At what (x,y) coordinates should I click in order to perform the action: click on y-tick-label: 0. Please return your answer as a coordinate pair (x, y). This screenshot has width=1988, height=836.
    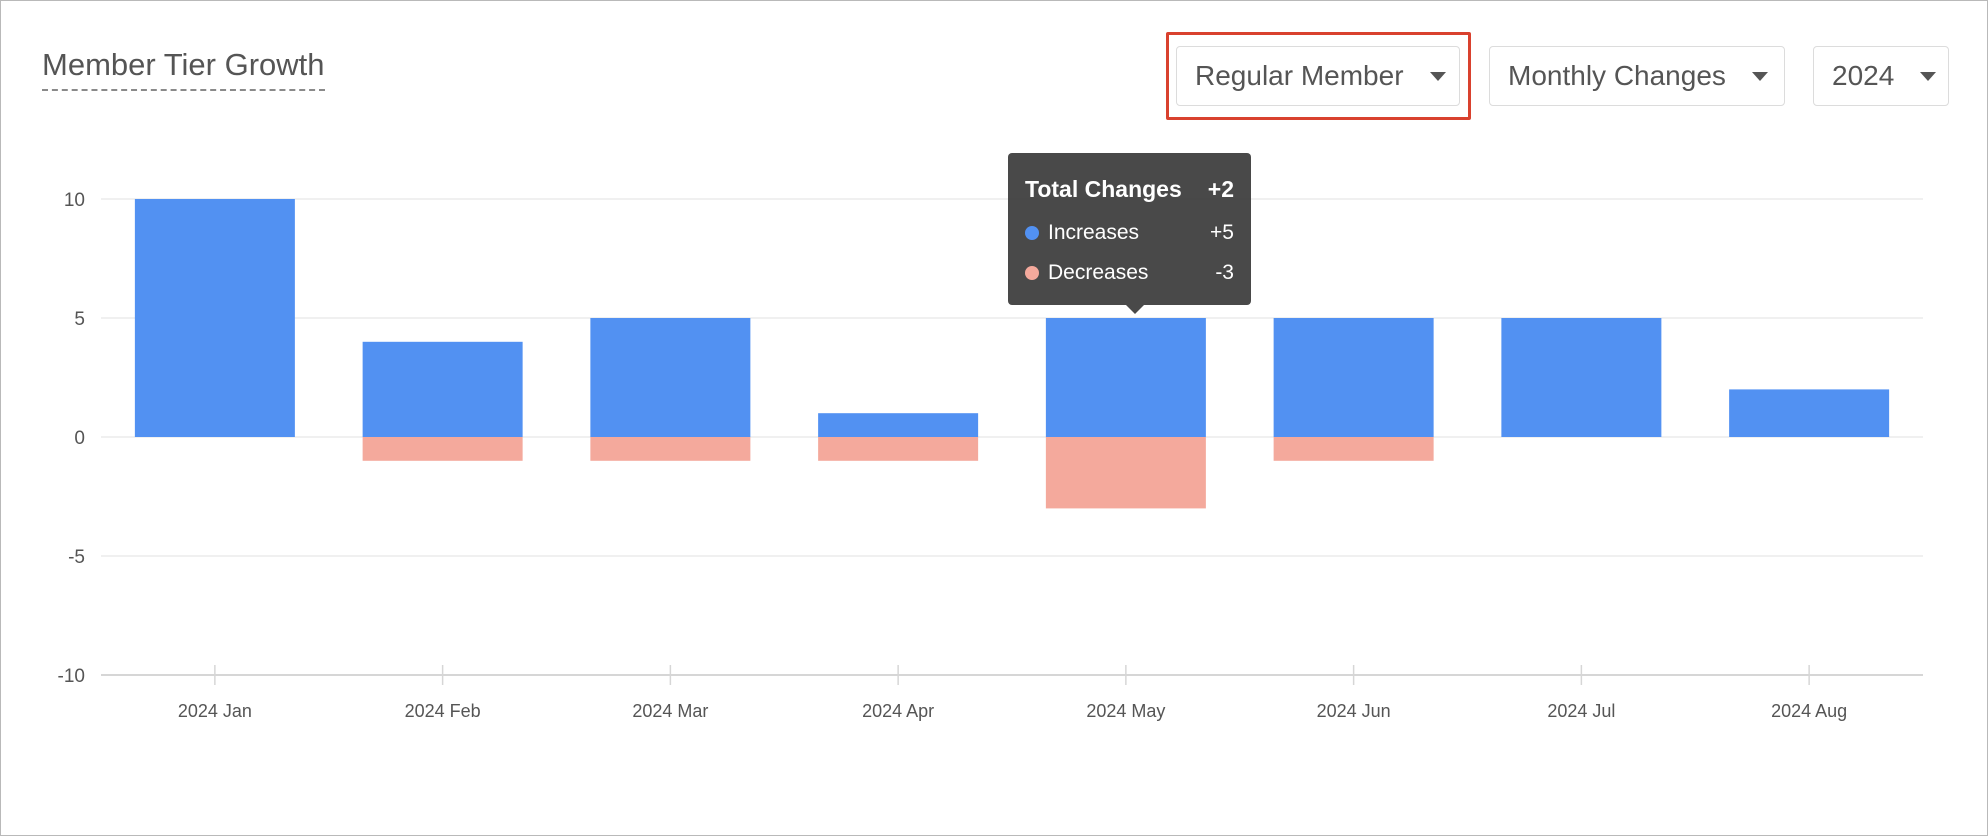
    Looking at the image, I should click on (79, 438).